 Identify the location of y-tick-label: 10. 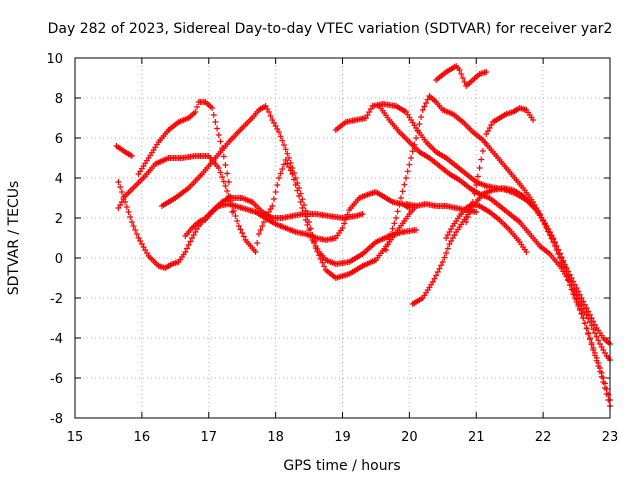
(54, 59).